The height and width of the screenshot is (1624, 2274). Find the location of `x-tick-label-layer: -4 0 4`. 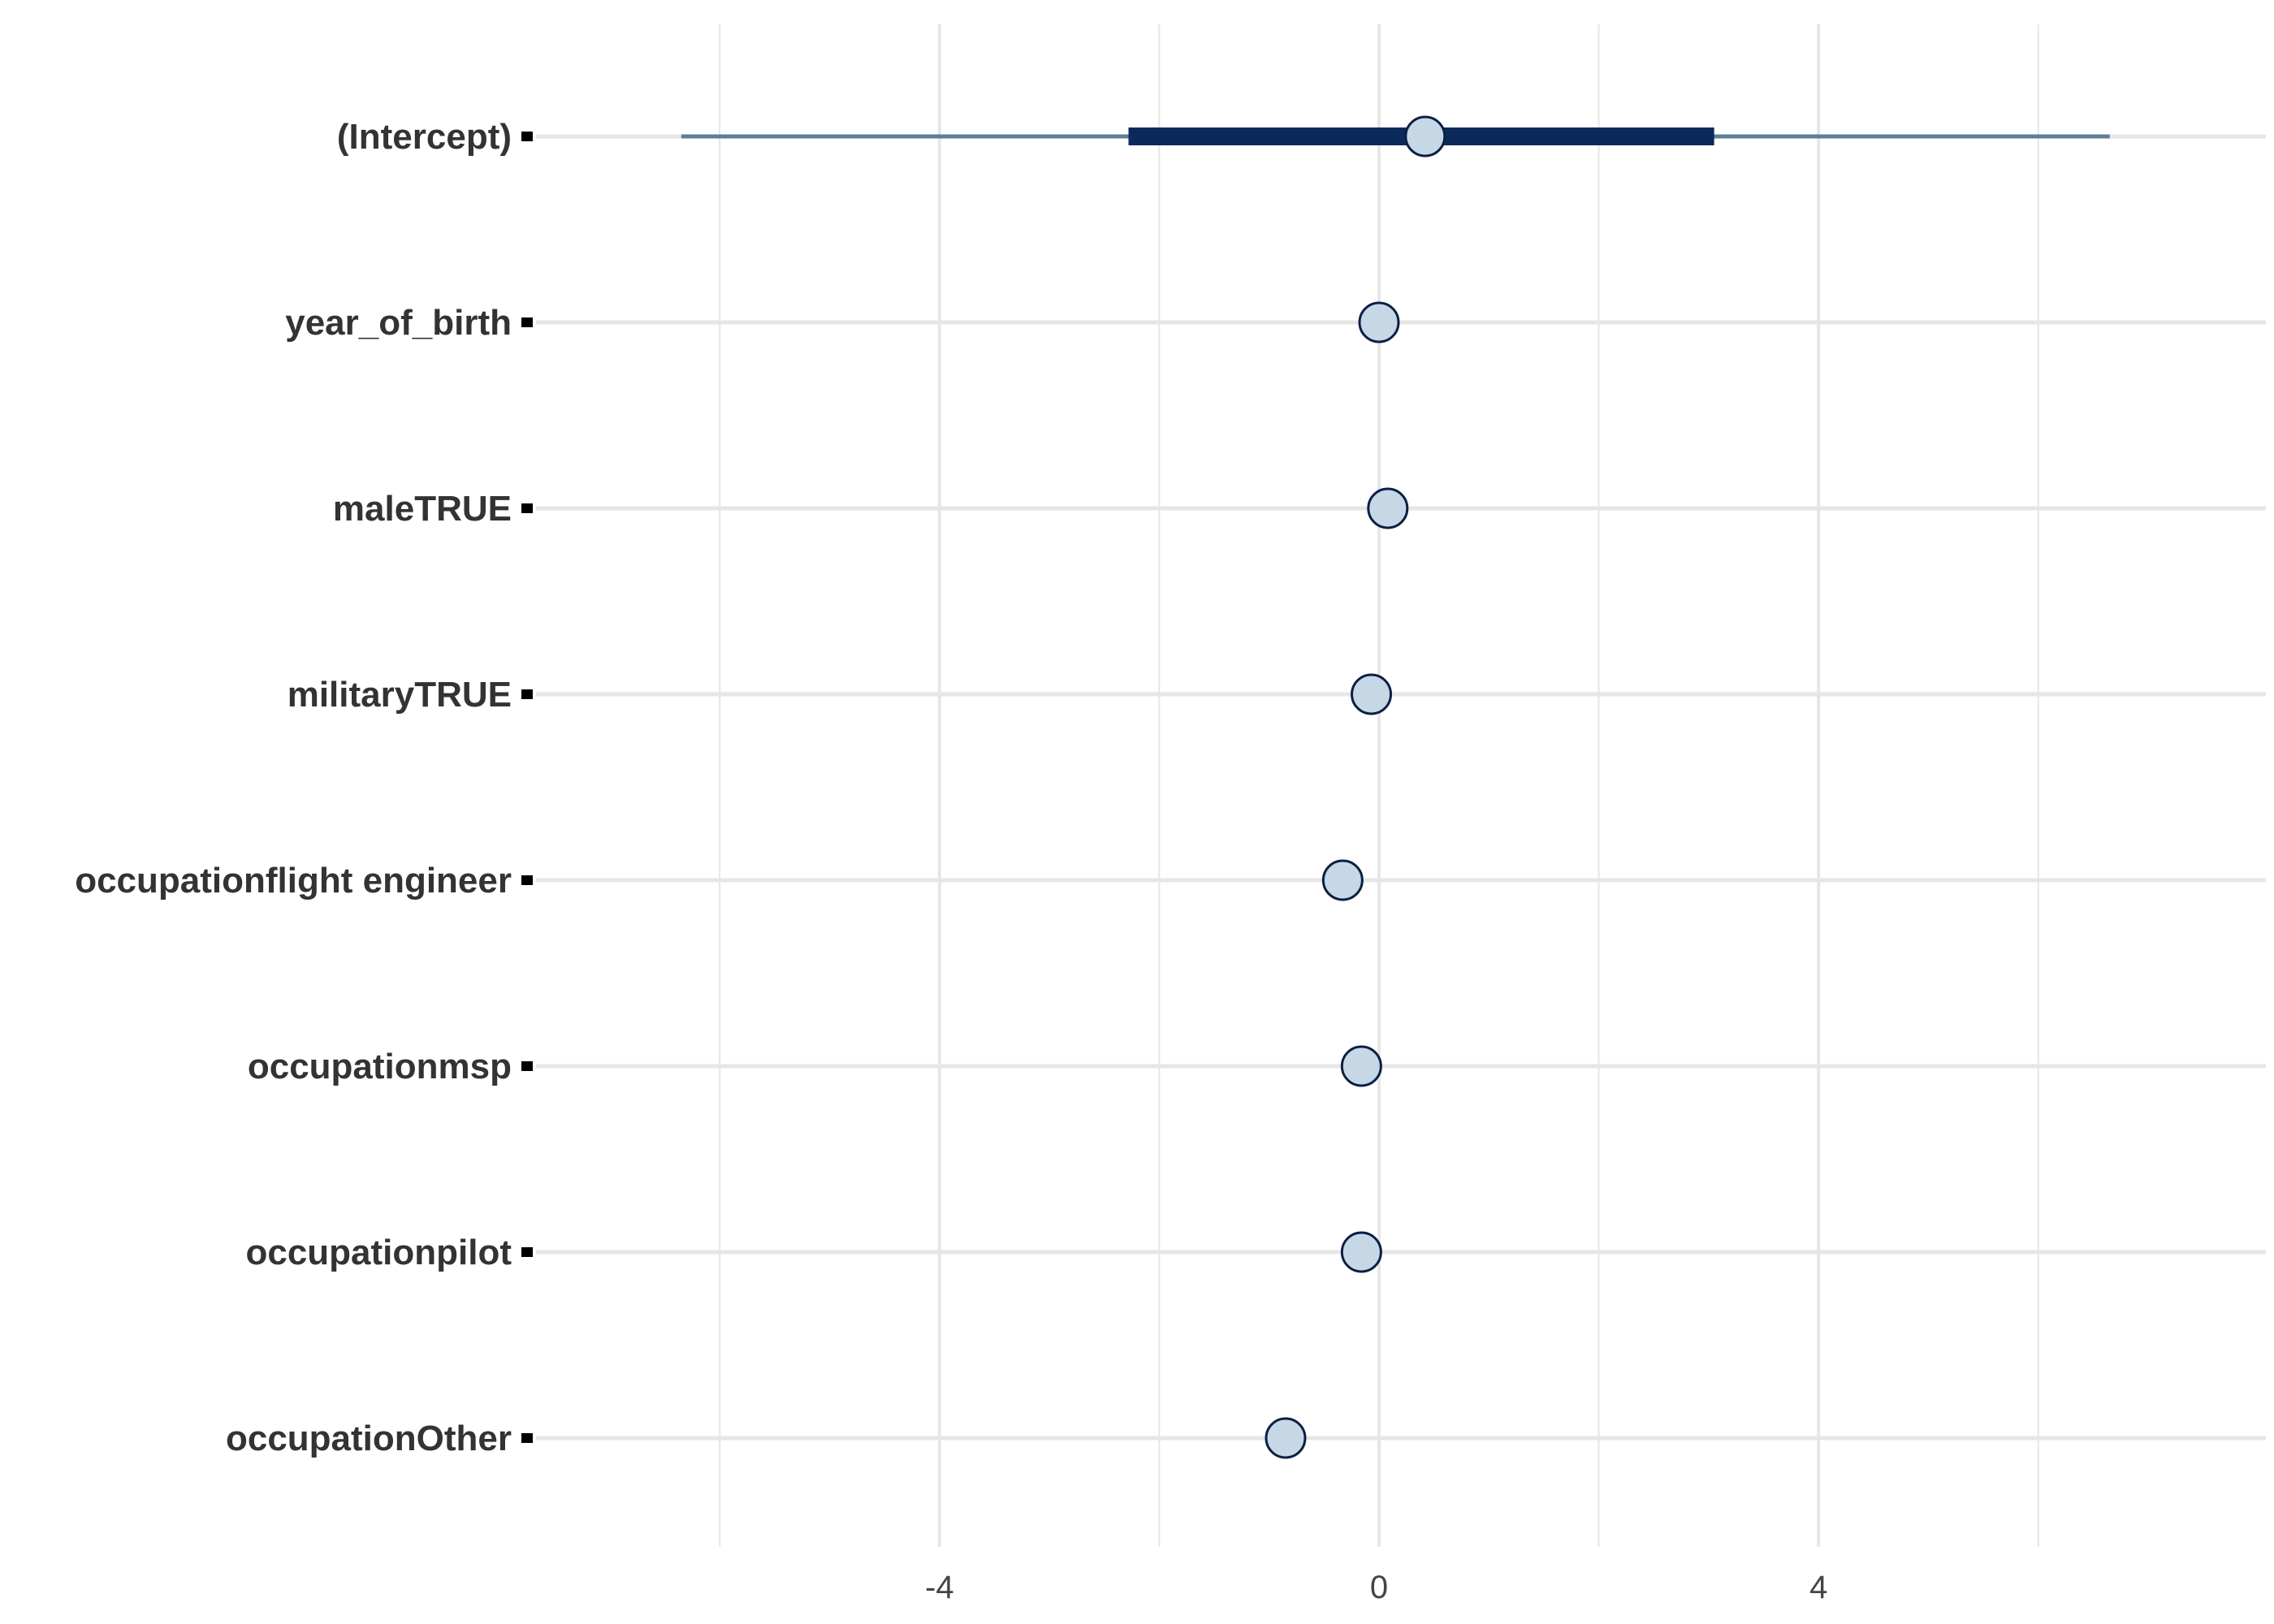

x-tick-label-layer: -4 0 4 is located at coordinates (1376, 1588).